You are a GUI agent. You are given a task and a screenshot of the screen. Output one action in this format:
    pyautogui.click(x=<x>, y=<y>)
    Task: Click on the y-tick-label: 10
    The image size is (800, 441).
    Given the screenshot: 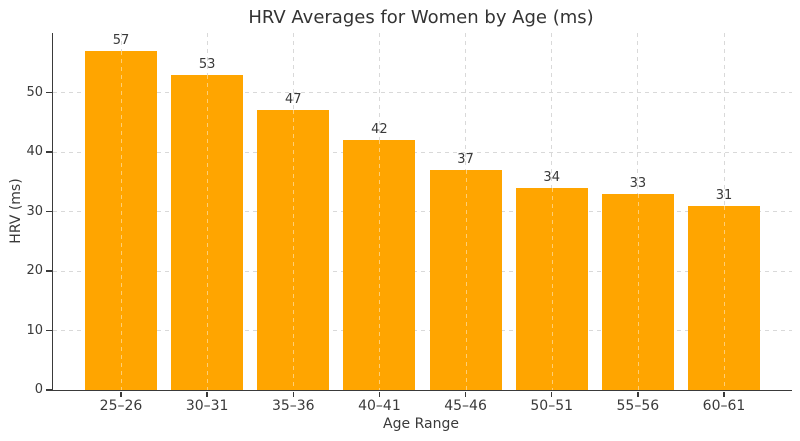 What is the action you would take?
    pyautogui.click(x=34, y=330)
    